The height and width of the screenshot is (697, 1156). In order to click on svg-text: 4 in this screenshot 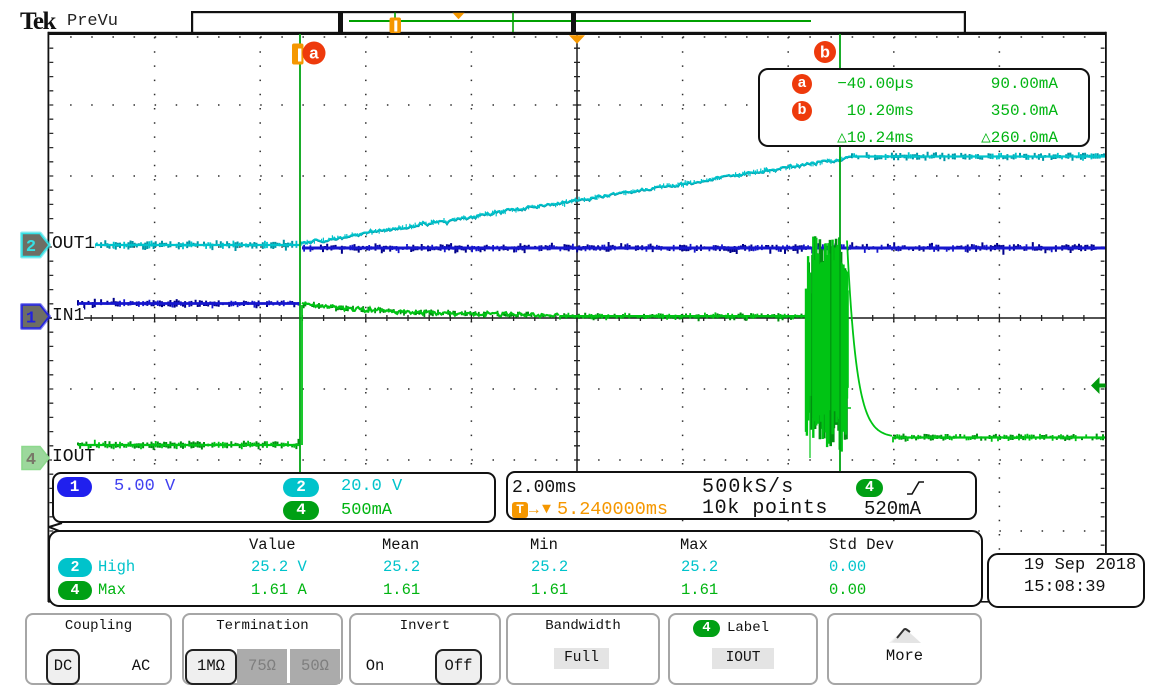, I will do `click(31, 460)`.